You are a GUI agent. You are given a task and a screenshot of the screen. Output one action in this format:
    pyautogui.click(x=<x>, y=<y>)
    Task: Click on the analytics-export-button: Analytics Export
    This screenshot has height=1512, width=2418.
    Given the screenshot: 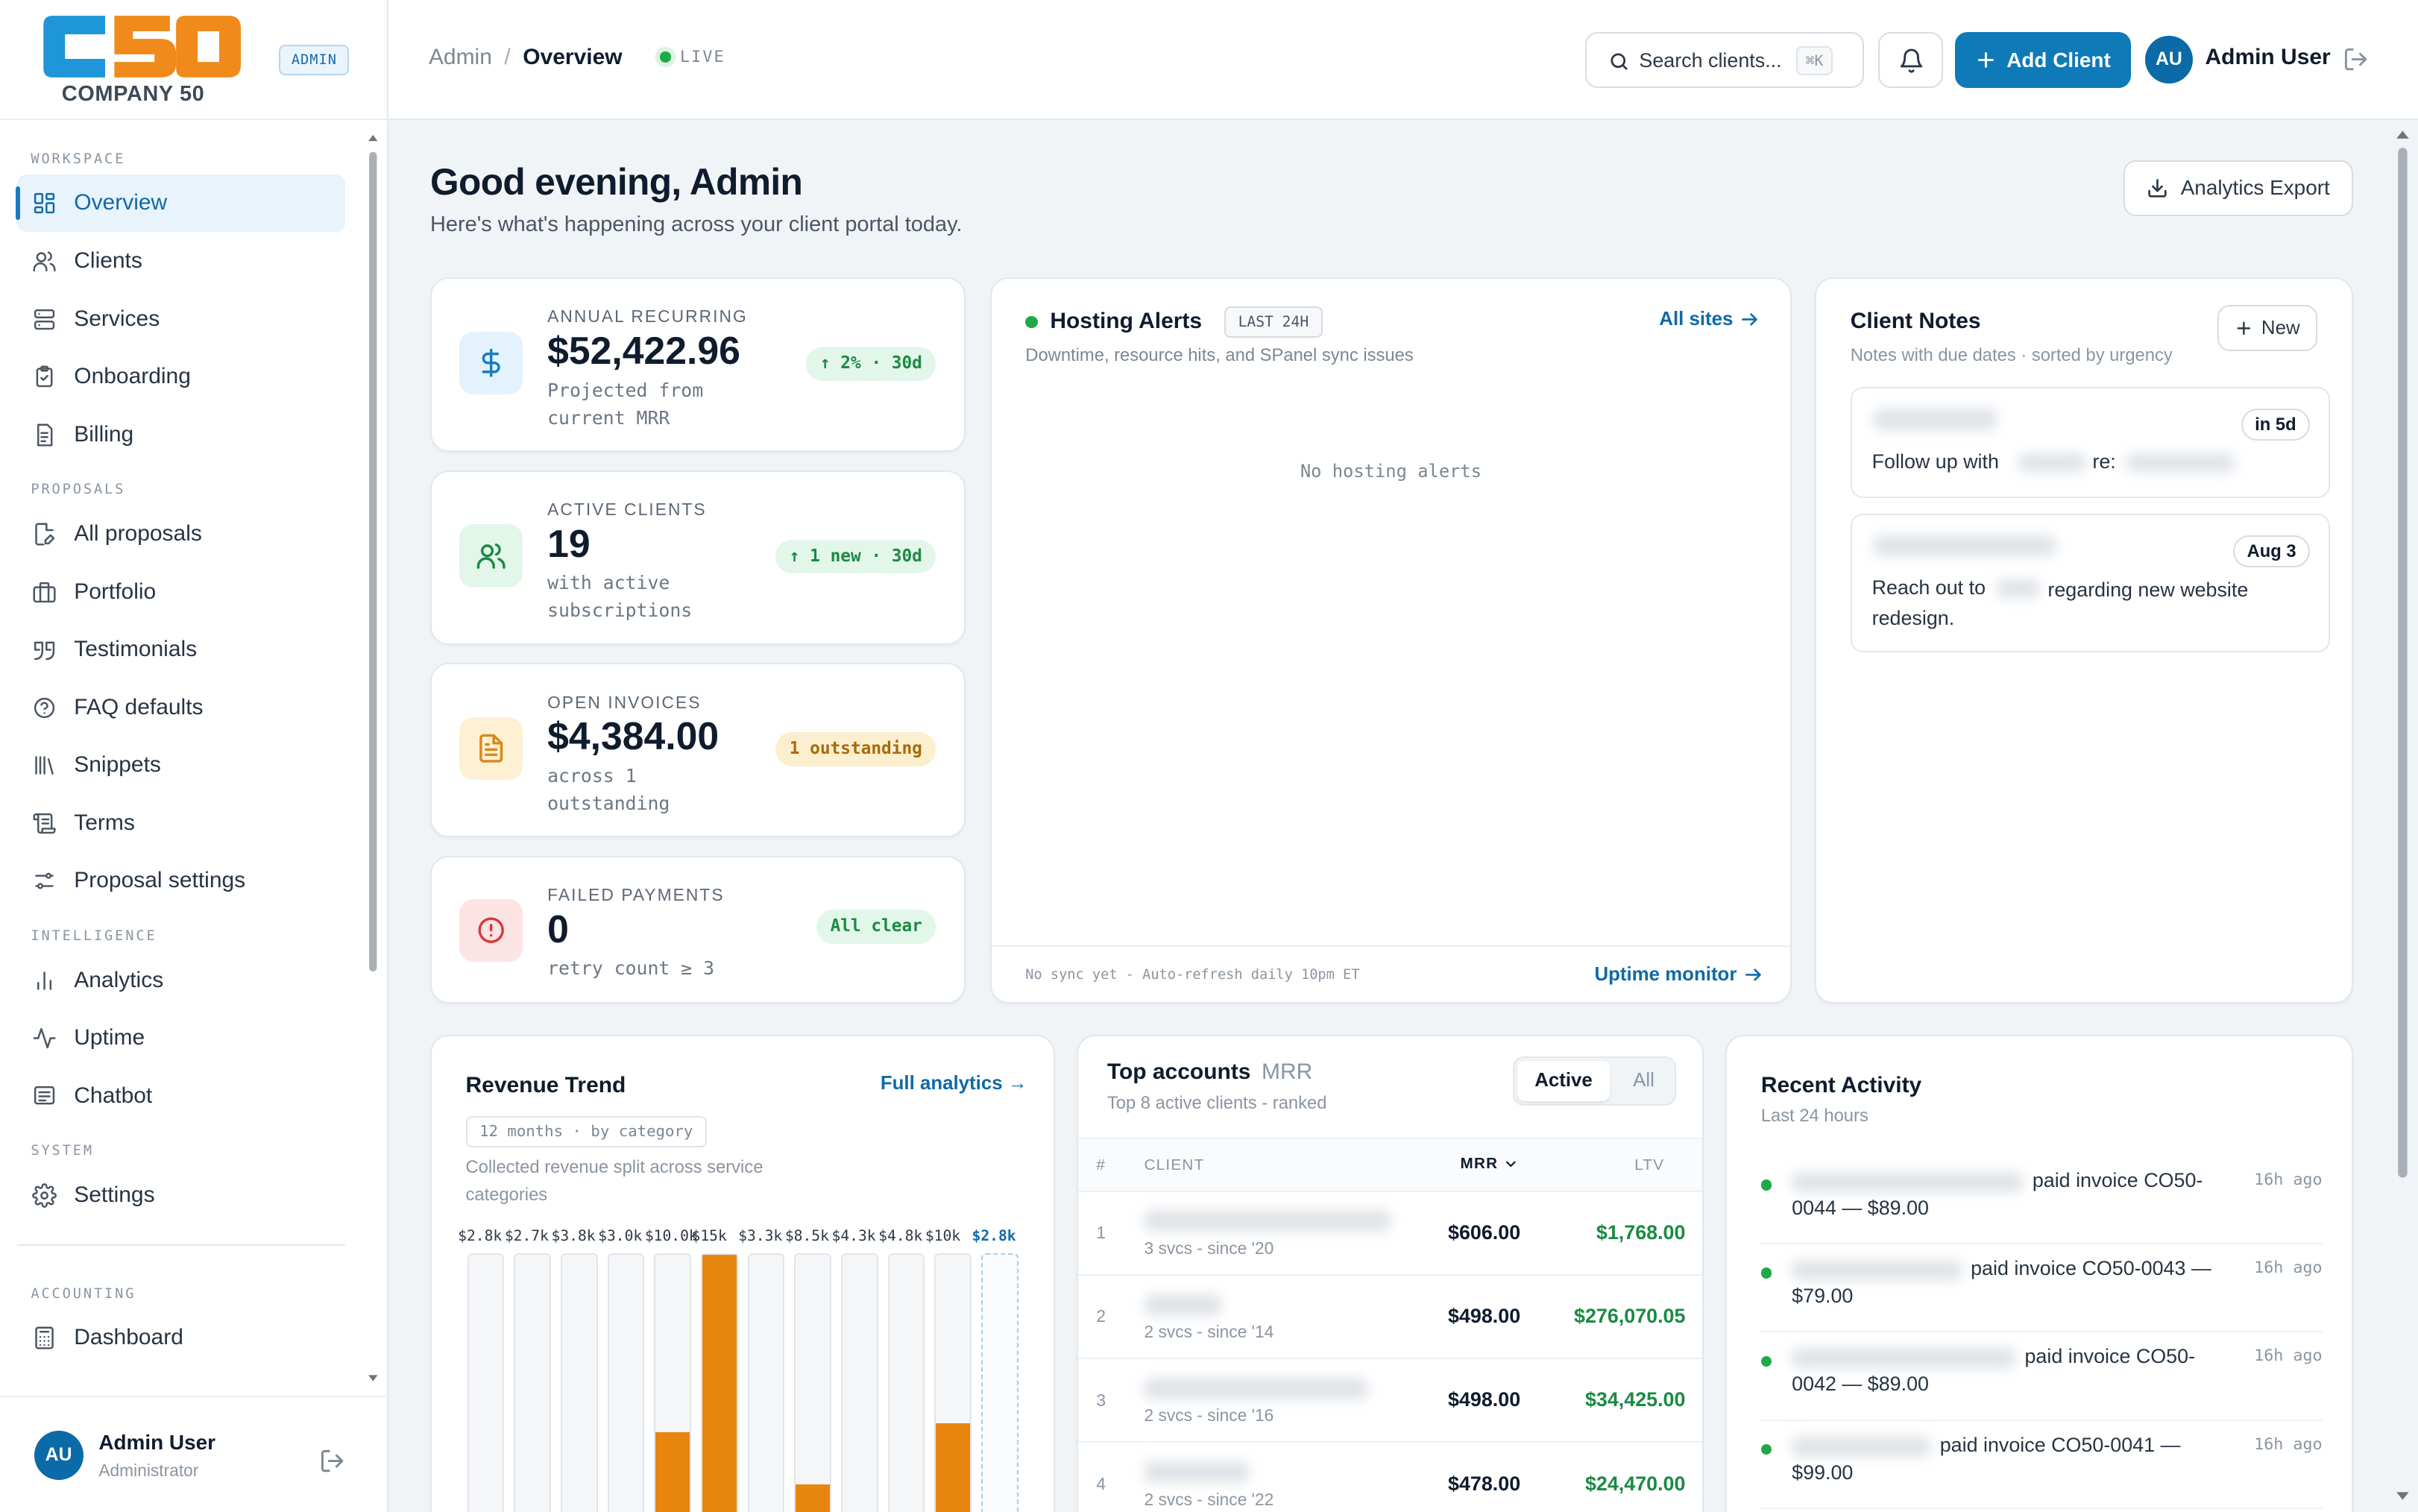 What is the action you would take?
    pyautogui.click(x=2238, y=188)
    